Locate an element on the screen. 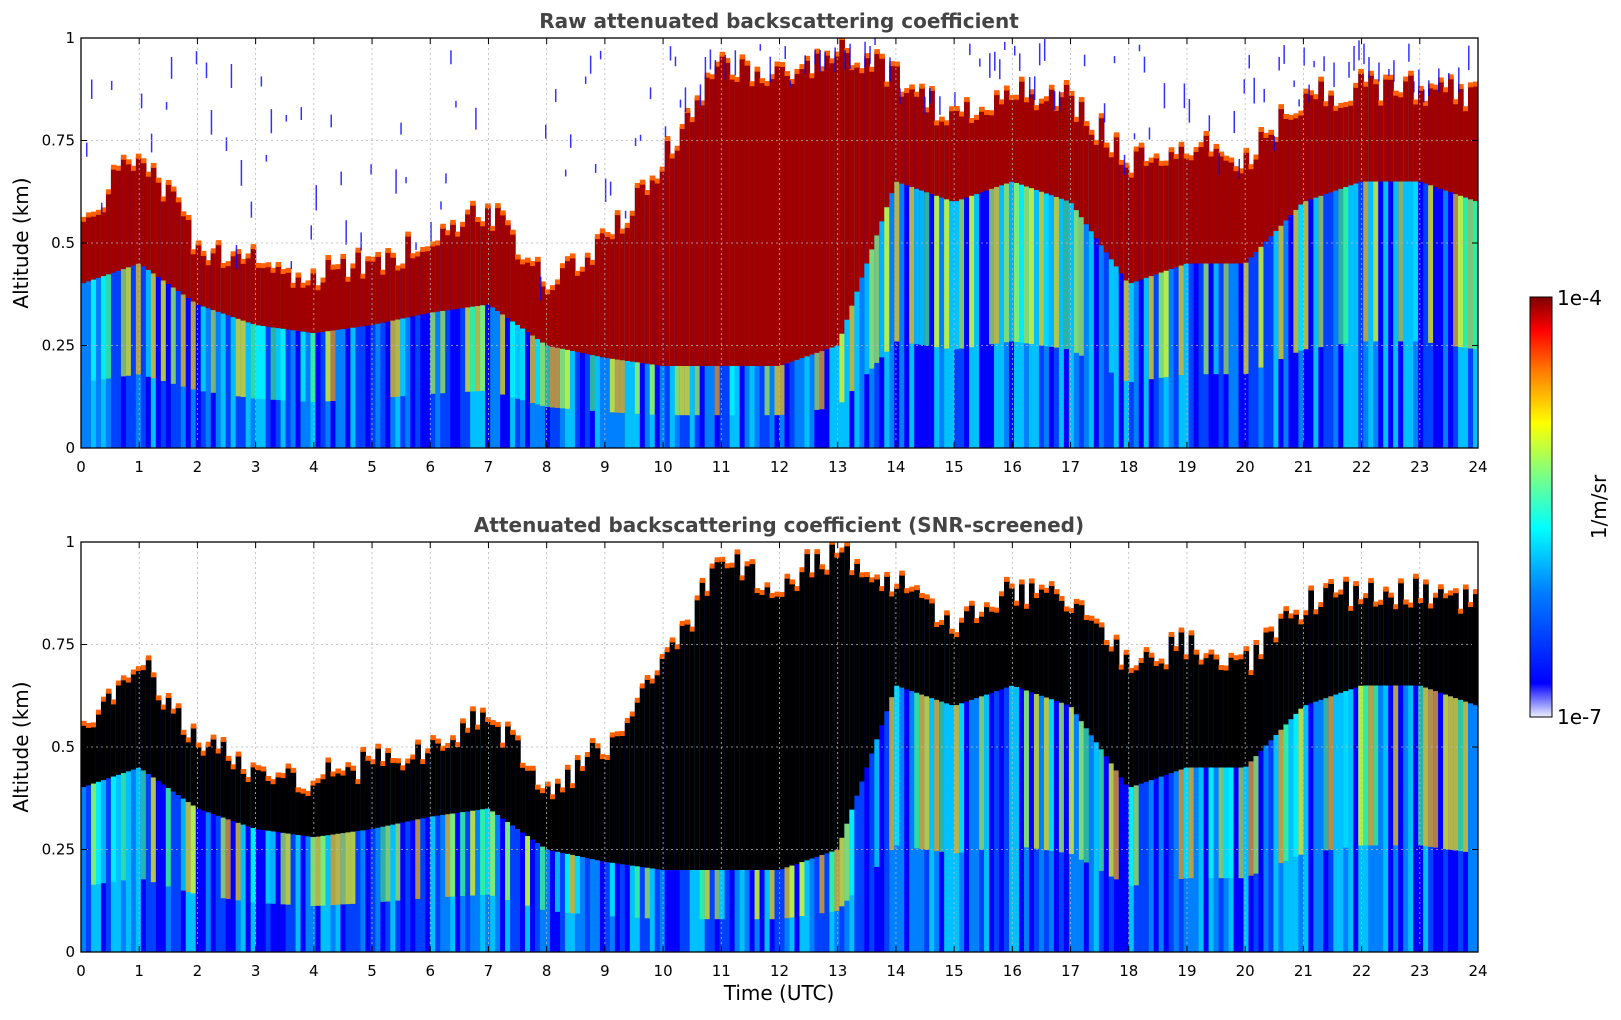 This screenshot has width=1621, height=1020. x-tick-label: 22 is located at coordinates (1361, 971).